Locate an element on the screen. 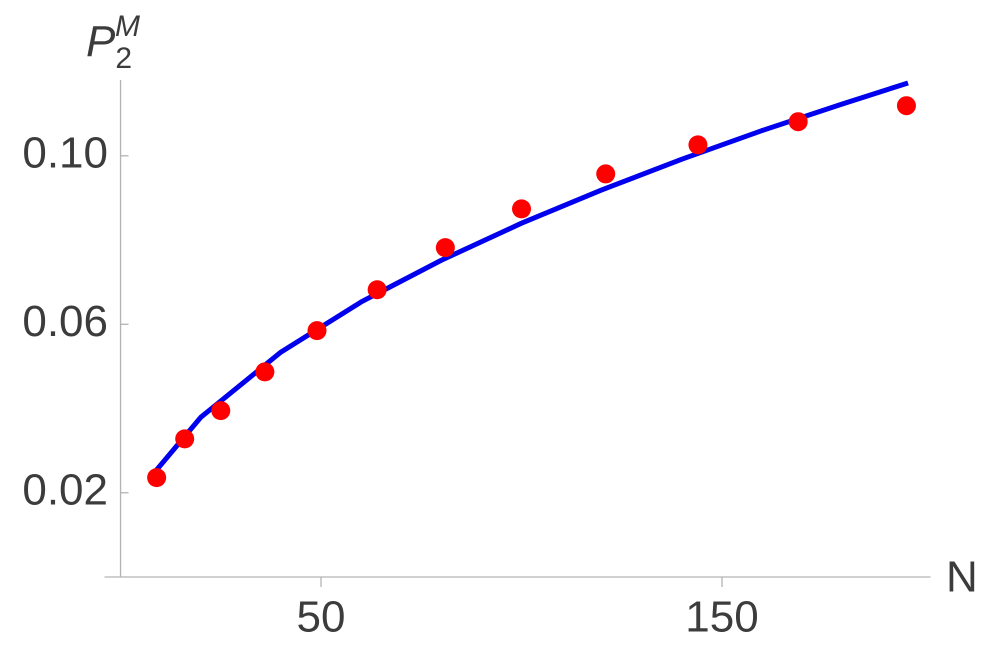 The image size is (996, 648). x-tick-label: 50 is located at coordinates (321, 617).